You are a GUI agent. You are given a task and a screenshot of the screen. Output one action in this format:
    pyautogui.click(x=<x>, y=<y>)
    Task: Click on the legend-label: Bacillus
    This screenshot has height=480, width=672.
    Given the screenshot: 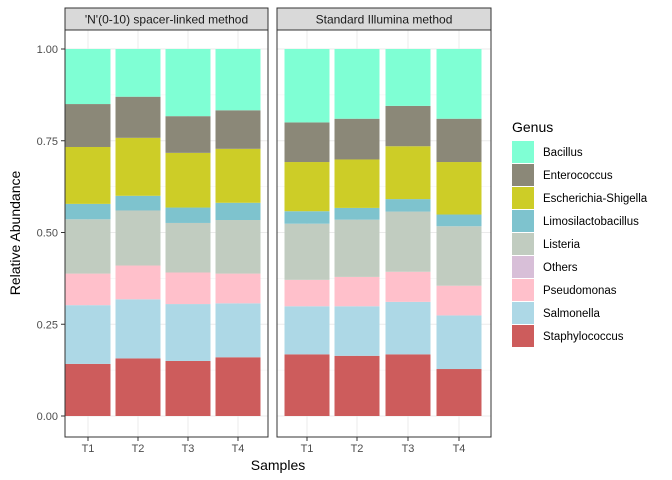 What is the action you would take?
    pyautogui.click(x=563, y=153)
    